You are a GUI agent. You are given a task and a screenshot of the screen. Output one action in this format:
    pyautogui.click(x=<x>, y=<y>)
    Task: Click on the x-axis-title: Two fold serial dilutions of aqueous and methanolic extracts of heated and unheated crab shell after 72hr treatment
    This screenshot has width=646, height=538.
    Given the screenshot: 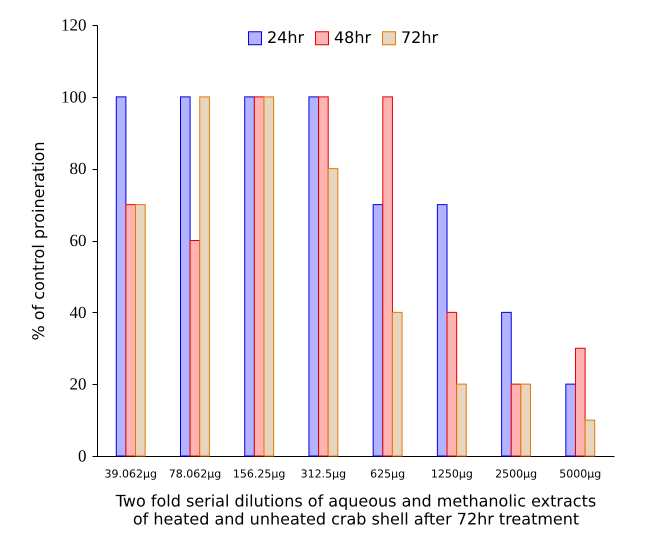 What is the action you would take?
    pyautogui.click(x=355, y=510)
    